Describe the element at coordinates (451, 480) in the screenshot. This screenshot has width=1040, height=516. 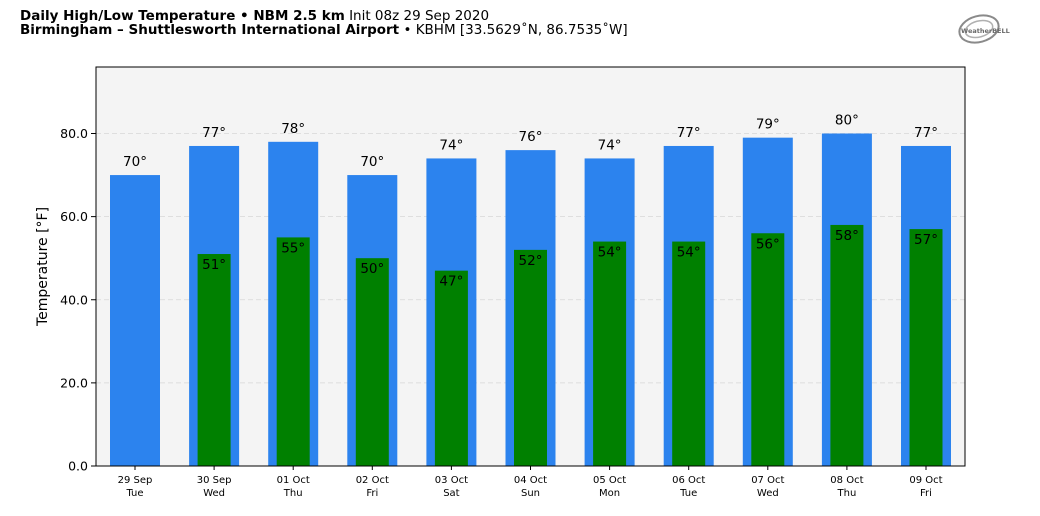
I see `x-tick-date: 03 Oct` at that location.